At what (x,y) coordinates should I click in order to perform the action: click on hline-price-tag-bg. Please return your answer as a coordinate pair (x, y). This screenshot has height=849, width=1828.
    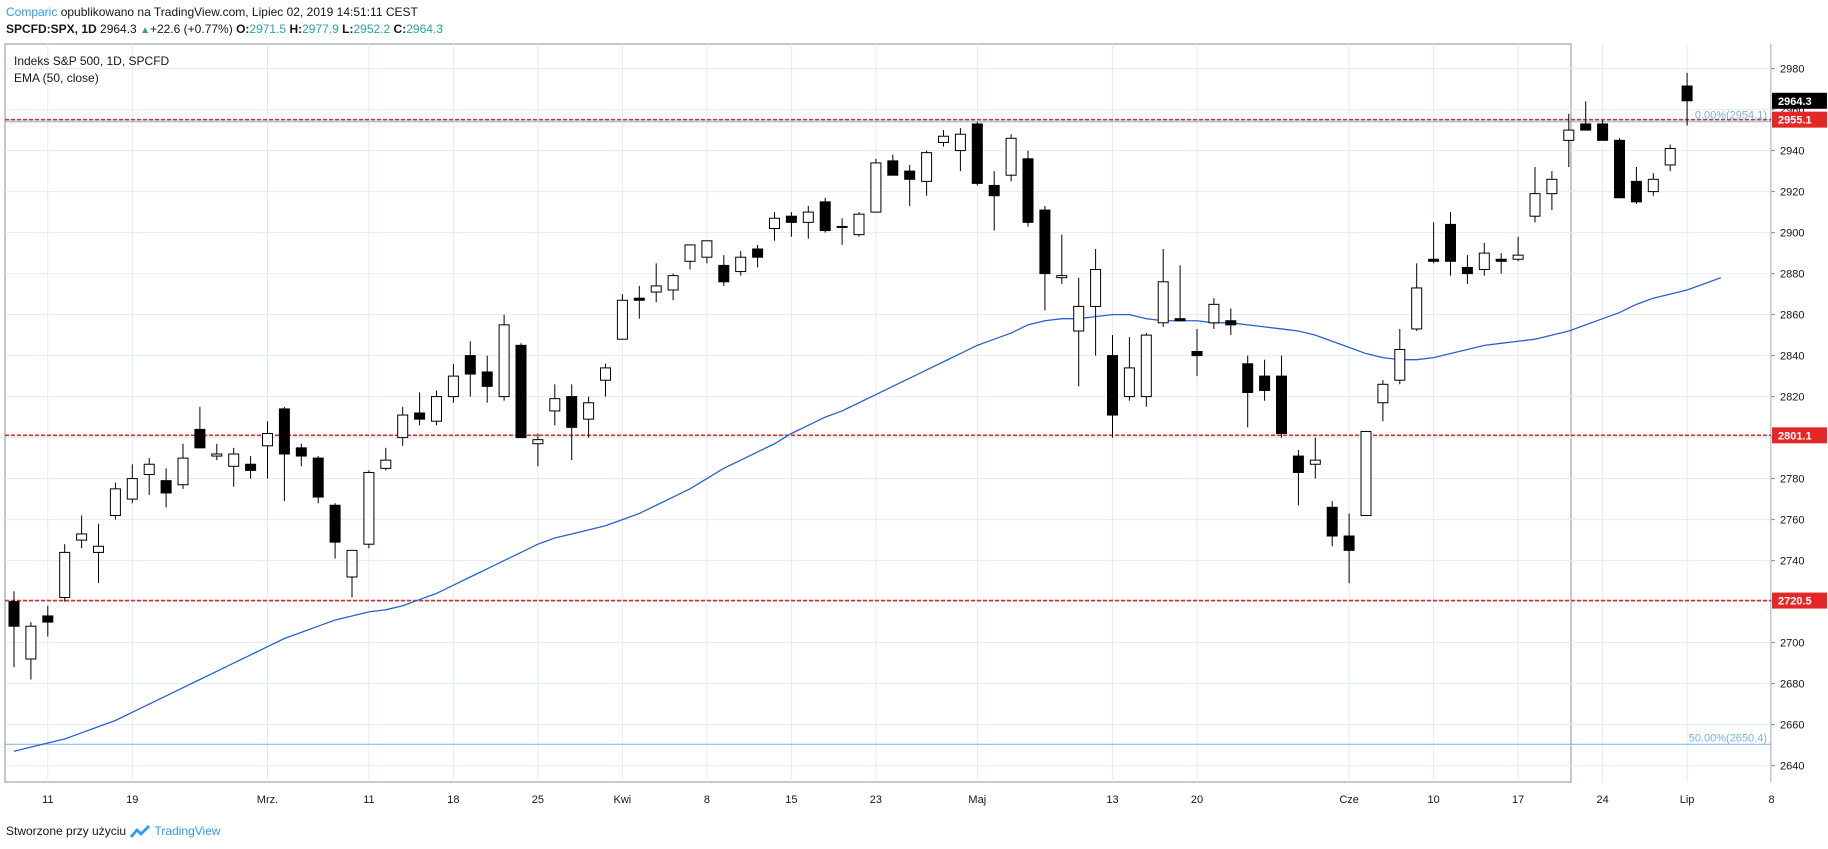
    Looking at the image, I should click on (1799, 435).